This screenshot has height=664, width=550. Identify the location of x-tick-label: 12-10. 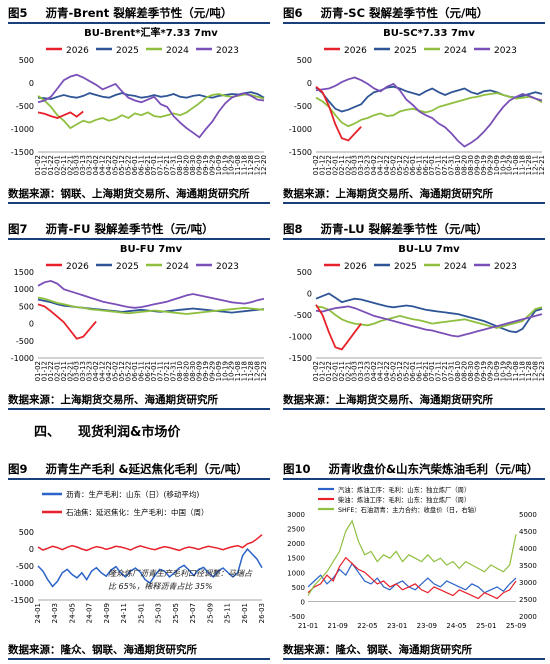
(258, 165).